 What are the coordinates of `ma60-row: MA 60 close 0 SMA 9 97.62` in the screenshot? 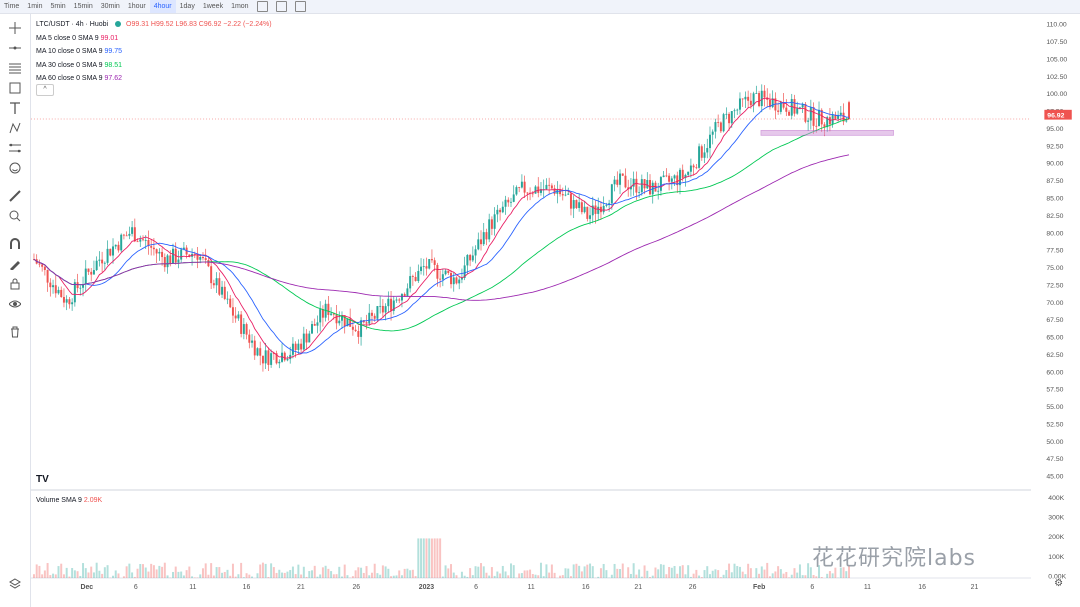 It's located at (154, 79).